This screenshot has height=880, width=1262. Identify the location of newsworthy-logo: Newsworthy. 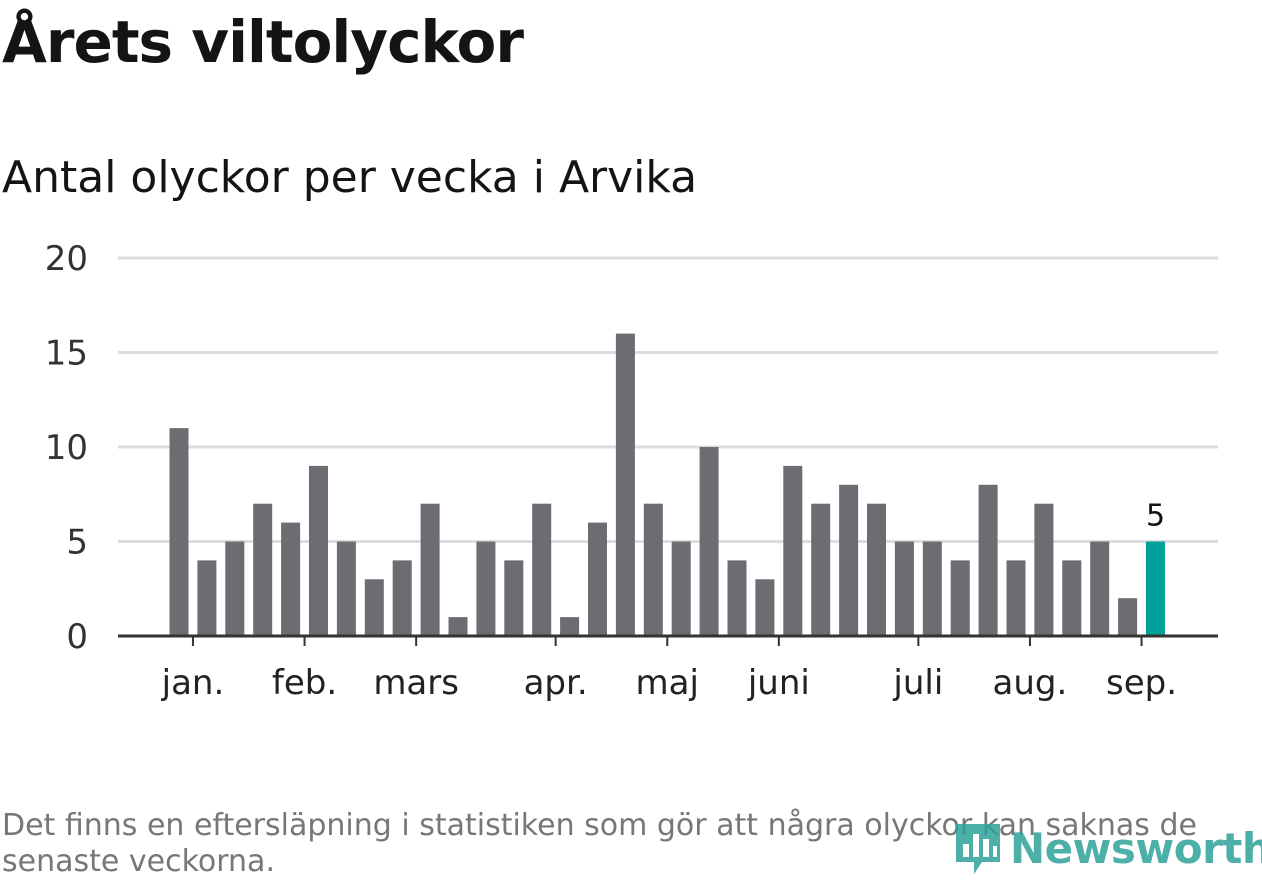
(1107, 848).